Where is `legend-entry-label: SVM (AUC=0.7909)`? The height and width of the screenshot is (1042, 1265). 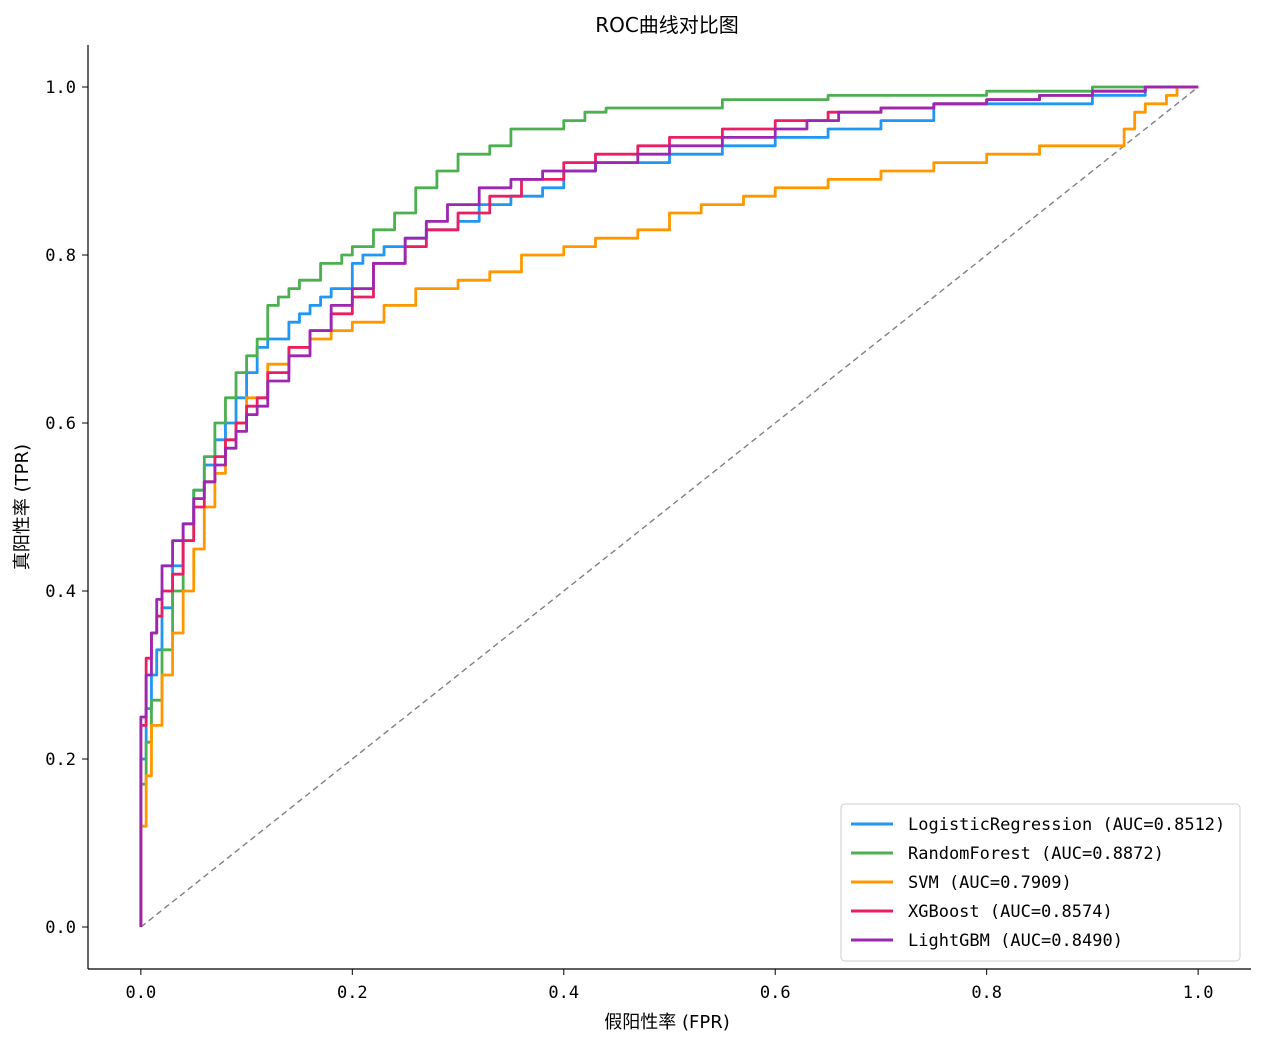
legend-entry-label: SVM (AUC=0.7909) is located at coordinates (990, 883).